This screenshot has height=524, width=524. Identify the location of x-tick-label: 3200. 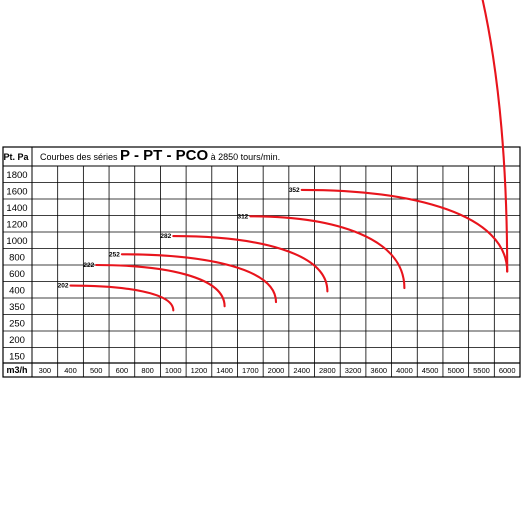
(353, 370).